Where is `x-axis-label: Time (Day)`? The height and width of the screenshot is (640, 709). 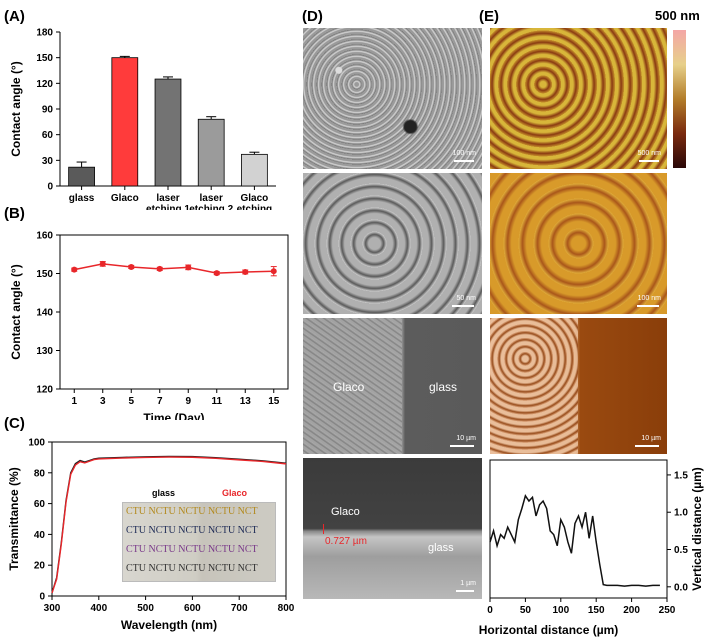
x-axis-label: Time (Day) is located at coordinates (173, 415).